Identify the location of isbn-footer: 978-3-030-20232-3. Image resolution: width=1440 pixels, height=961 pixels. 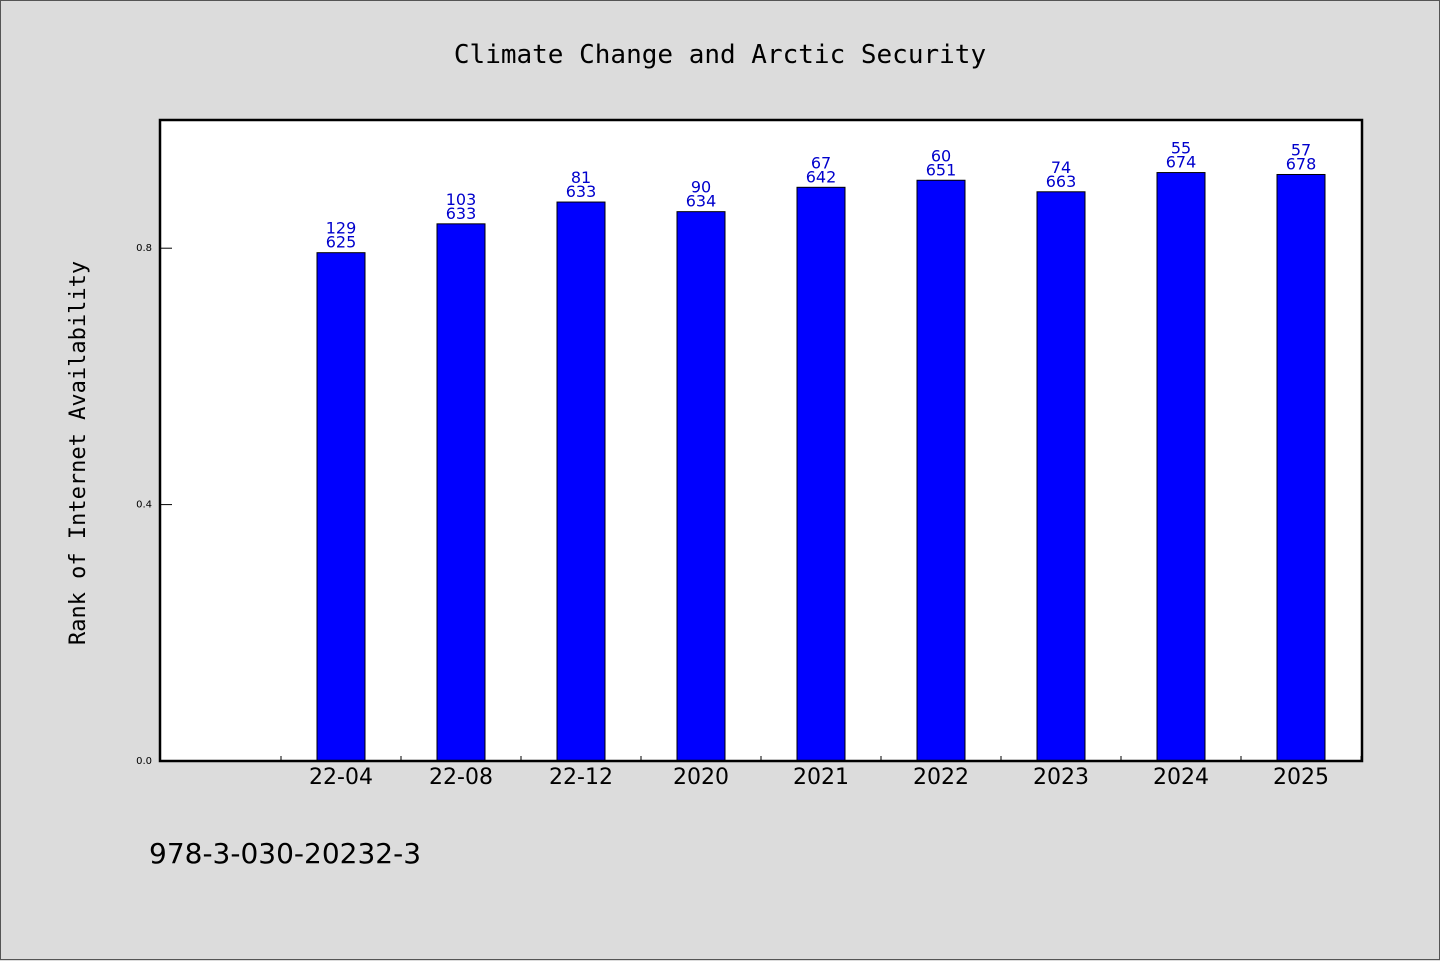
(285, 853).